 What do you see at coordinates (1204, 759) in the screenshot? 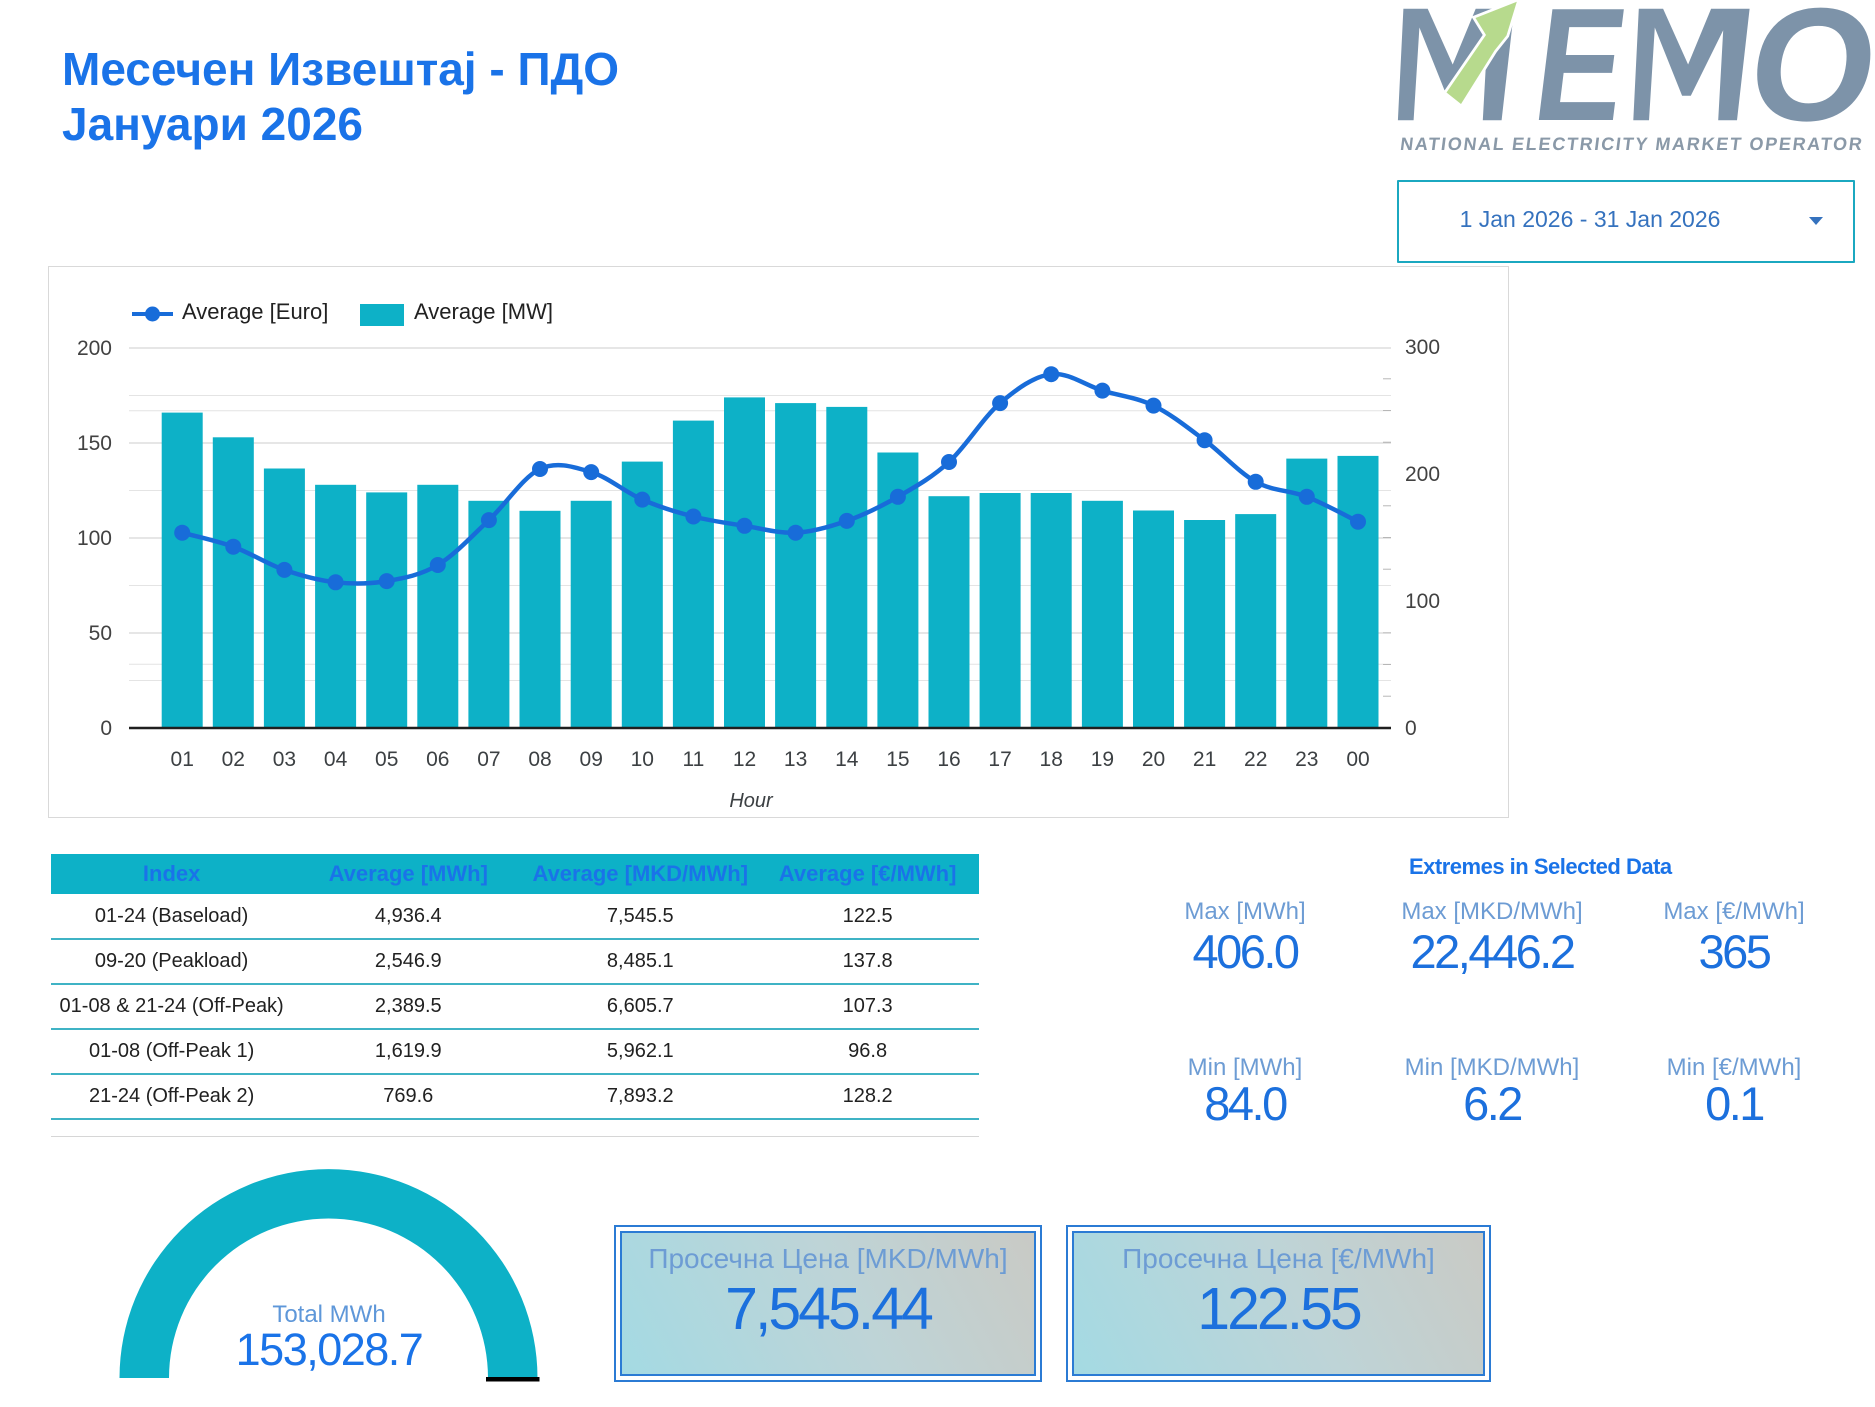
I see `svg-text: 21` at bounding box center [1204, 759].